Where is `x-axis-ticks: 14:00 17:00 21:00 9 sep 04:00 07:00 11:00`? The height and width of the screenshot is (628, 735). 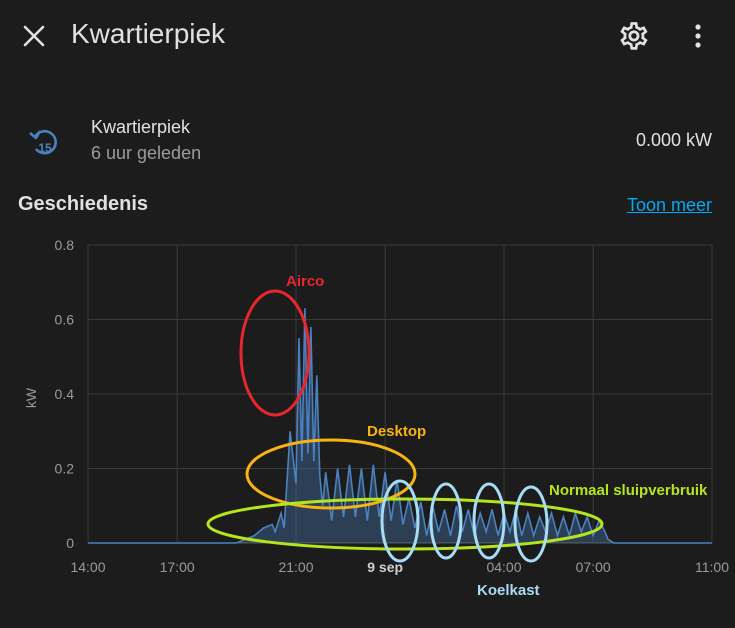
x-axis-ticks: 14:00 17:00 21:00 9 sep 04:00 07:00 11:00 is located at coordinates (399, 567).